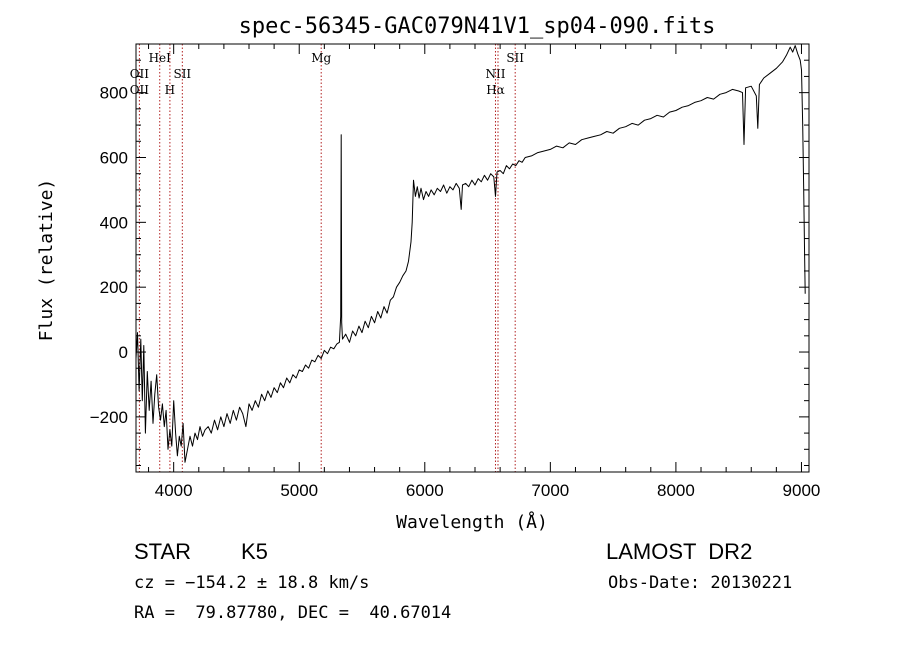 This screenshot has height=649, width=900. I want to click on y-tick-label: −200, so click(109, 417).